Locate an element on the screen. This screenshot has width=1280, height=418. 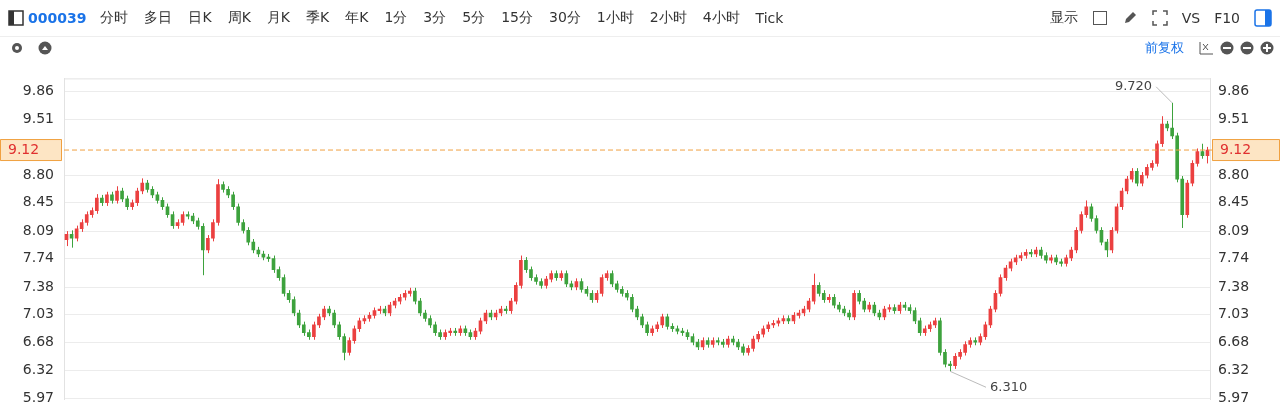
y2-tick-label: 8.09 is located at coordinates (1234, 229).